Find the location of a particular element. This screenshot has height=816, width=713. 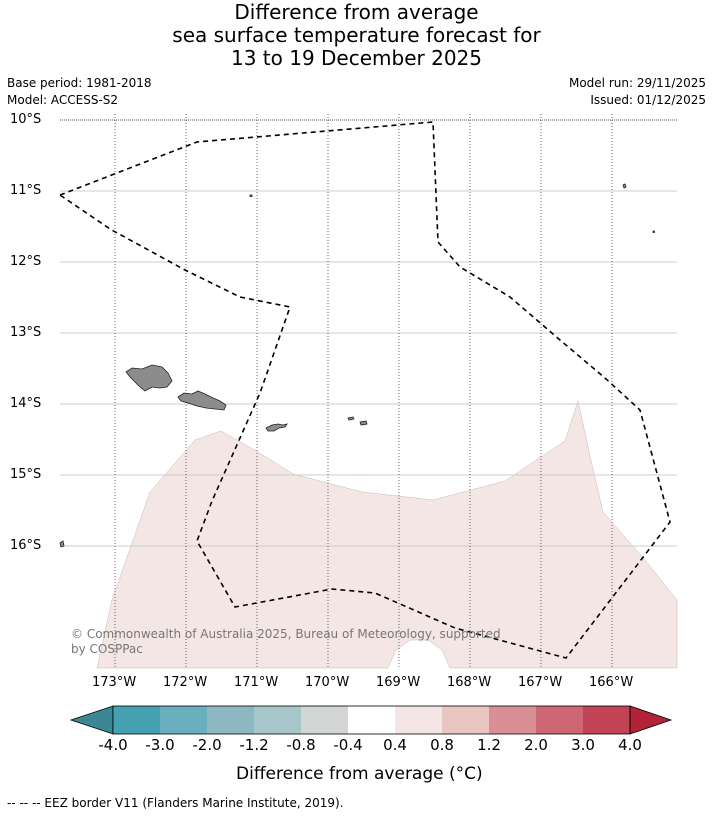

island-savaii is located at coordinates (149, 378).